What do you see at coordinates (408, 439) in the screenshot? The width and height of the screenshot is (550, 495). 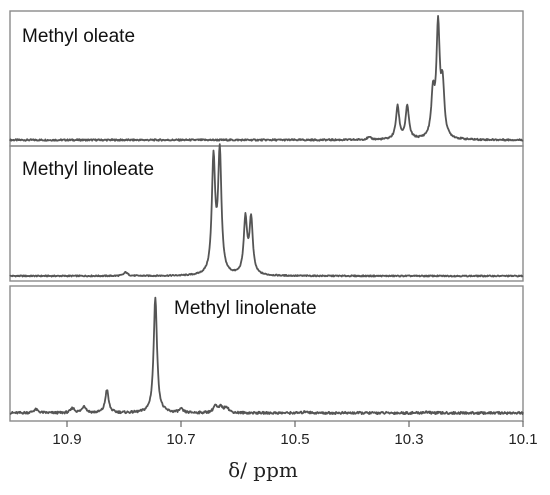 I see `x-tick-label: 10.3` at bounding box center [408, 439].